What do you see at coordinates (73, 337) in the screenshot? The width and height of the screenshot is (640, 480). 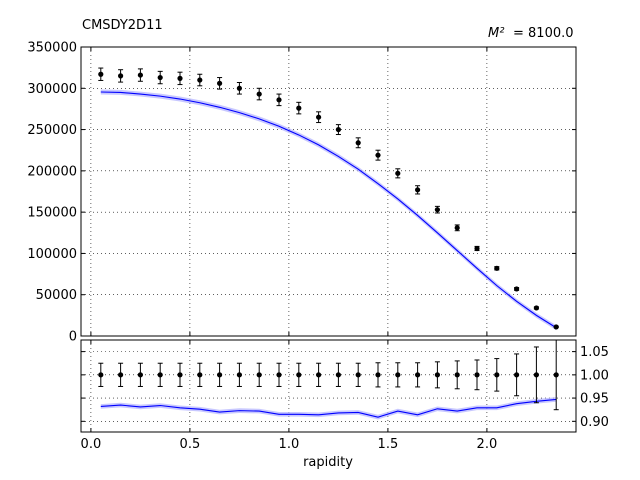 I see `y-tick-label: 0` at bounding box center [73, 337].